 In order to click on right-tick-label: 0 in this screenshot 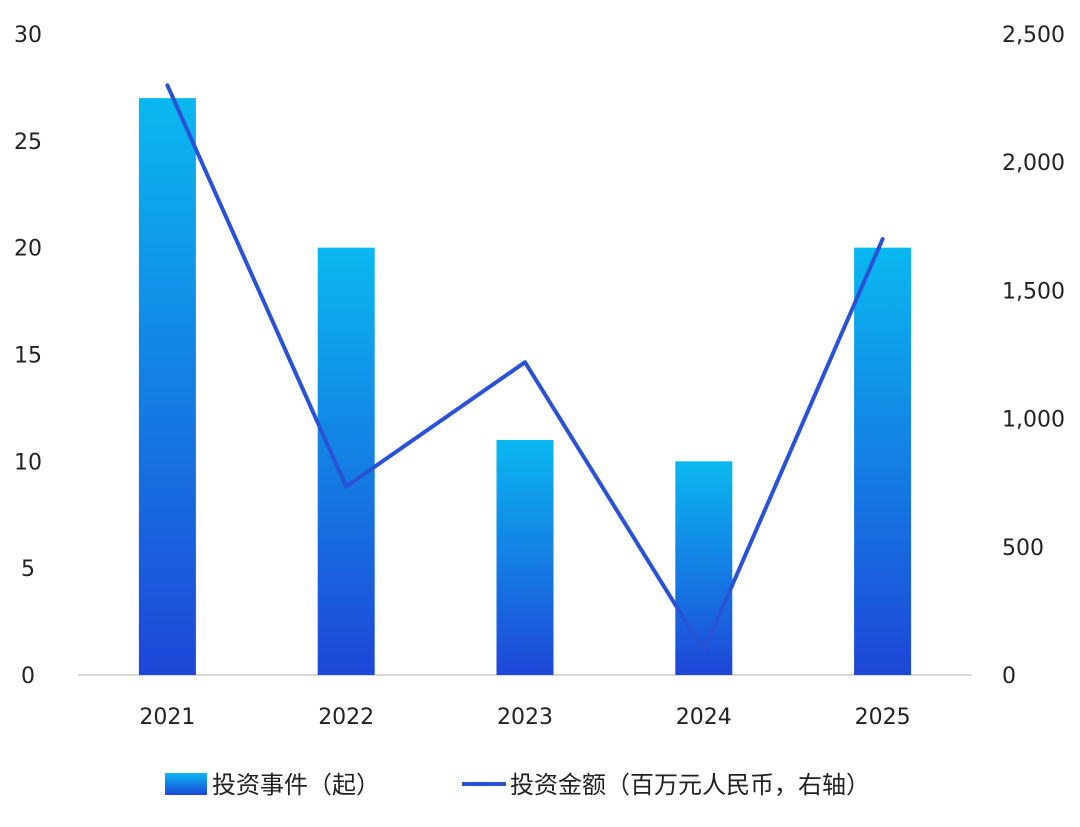, I will do `click(1009, 676)`.